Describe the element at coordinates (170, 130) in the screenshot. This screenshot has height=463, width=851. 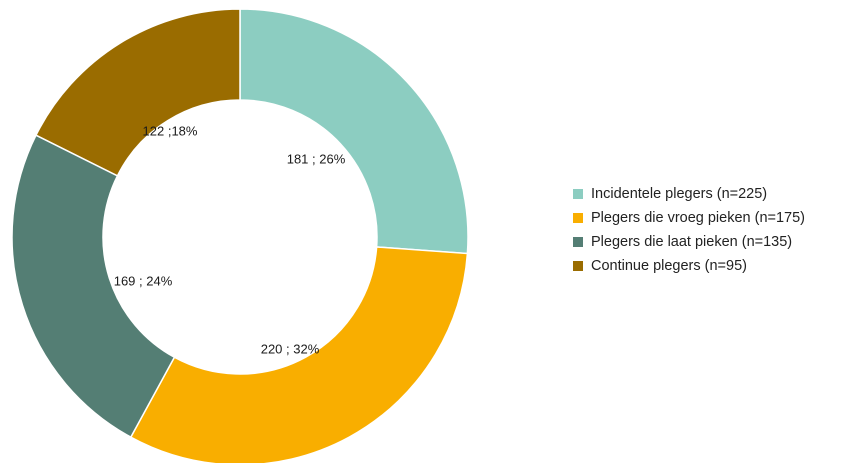
I see `slice-label-4: 122 ;18%` at that location.